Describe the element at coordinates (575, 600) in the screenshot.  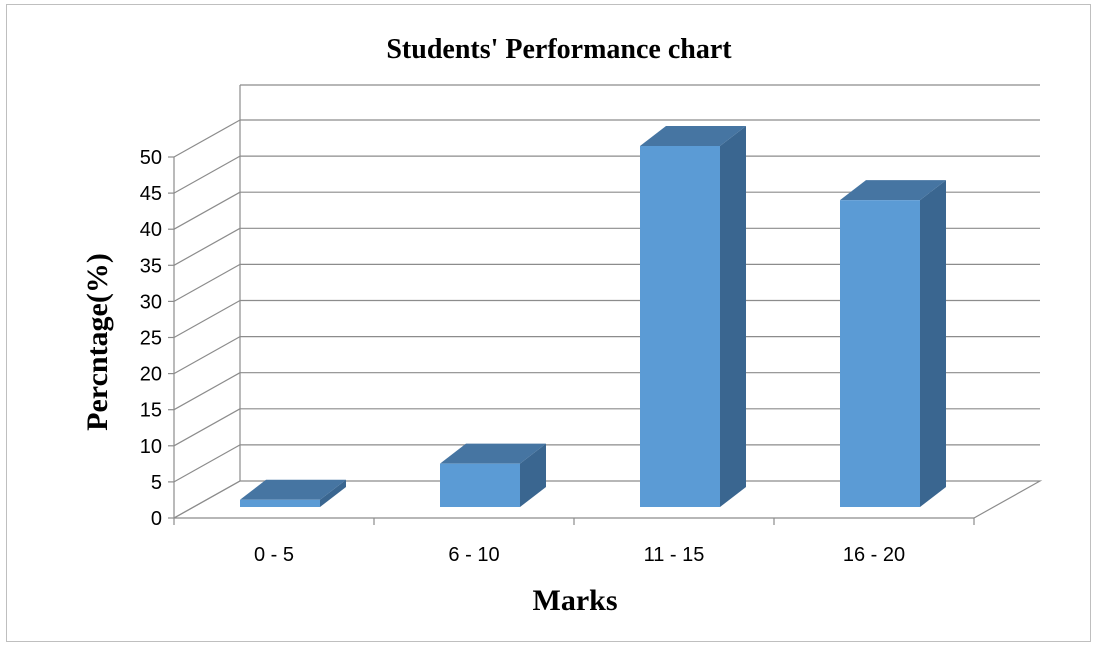
I see `x-axis-title: Marks` at that location.